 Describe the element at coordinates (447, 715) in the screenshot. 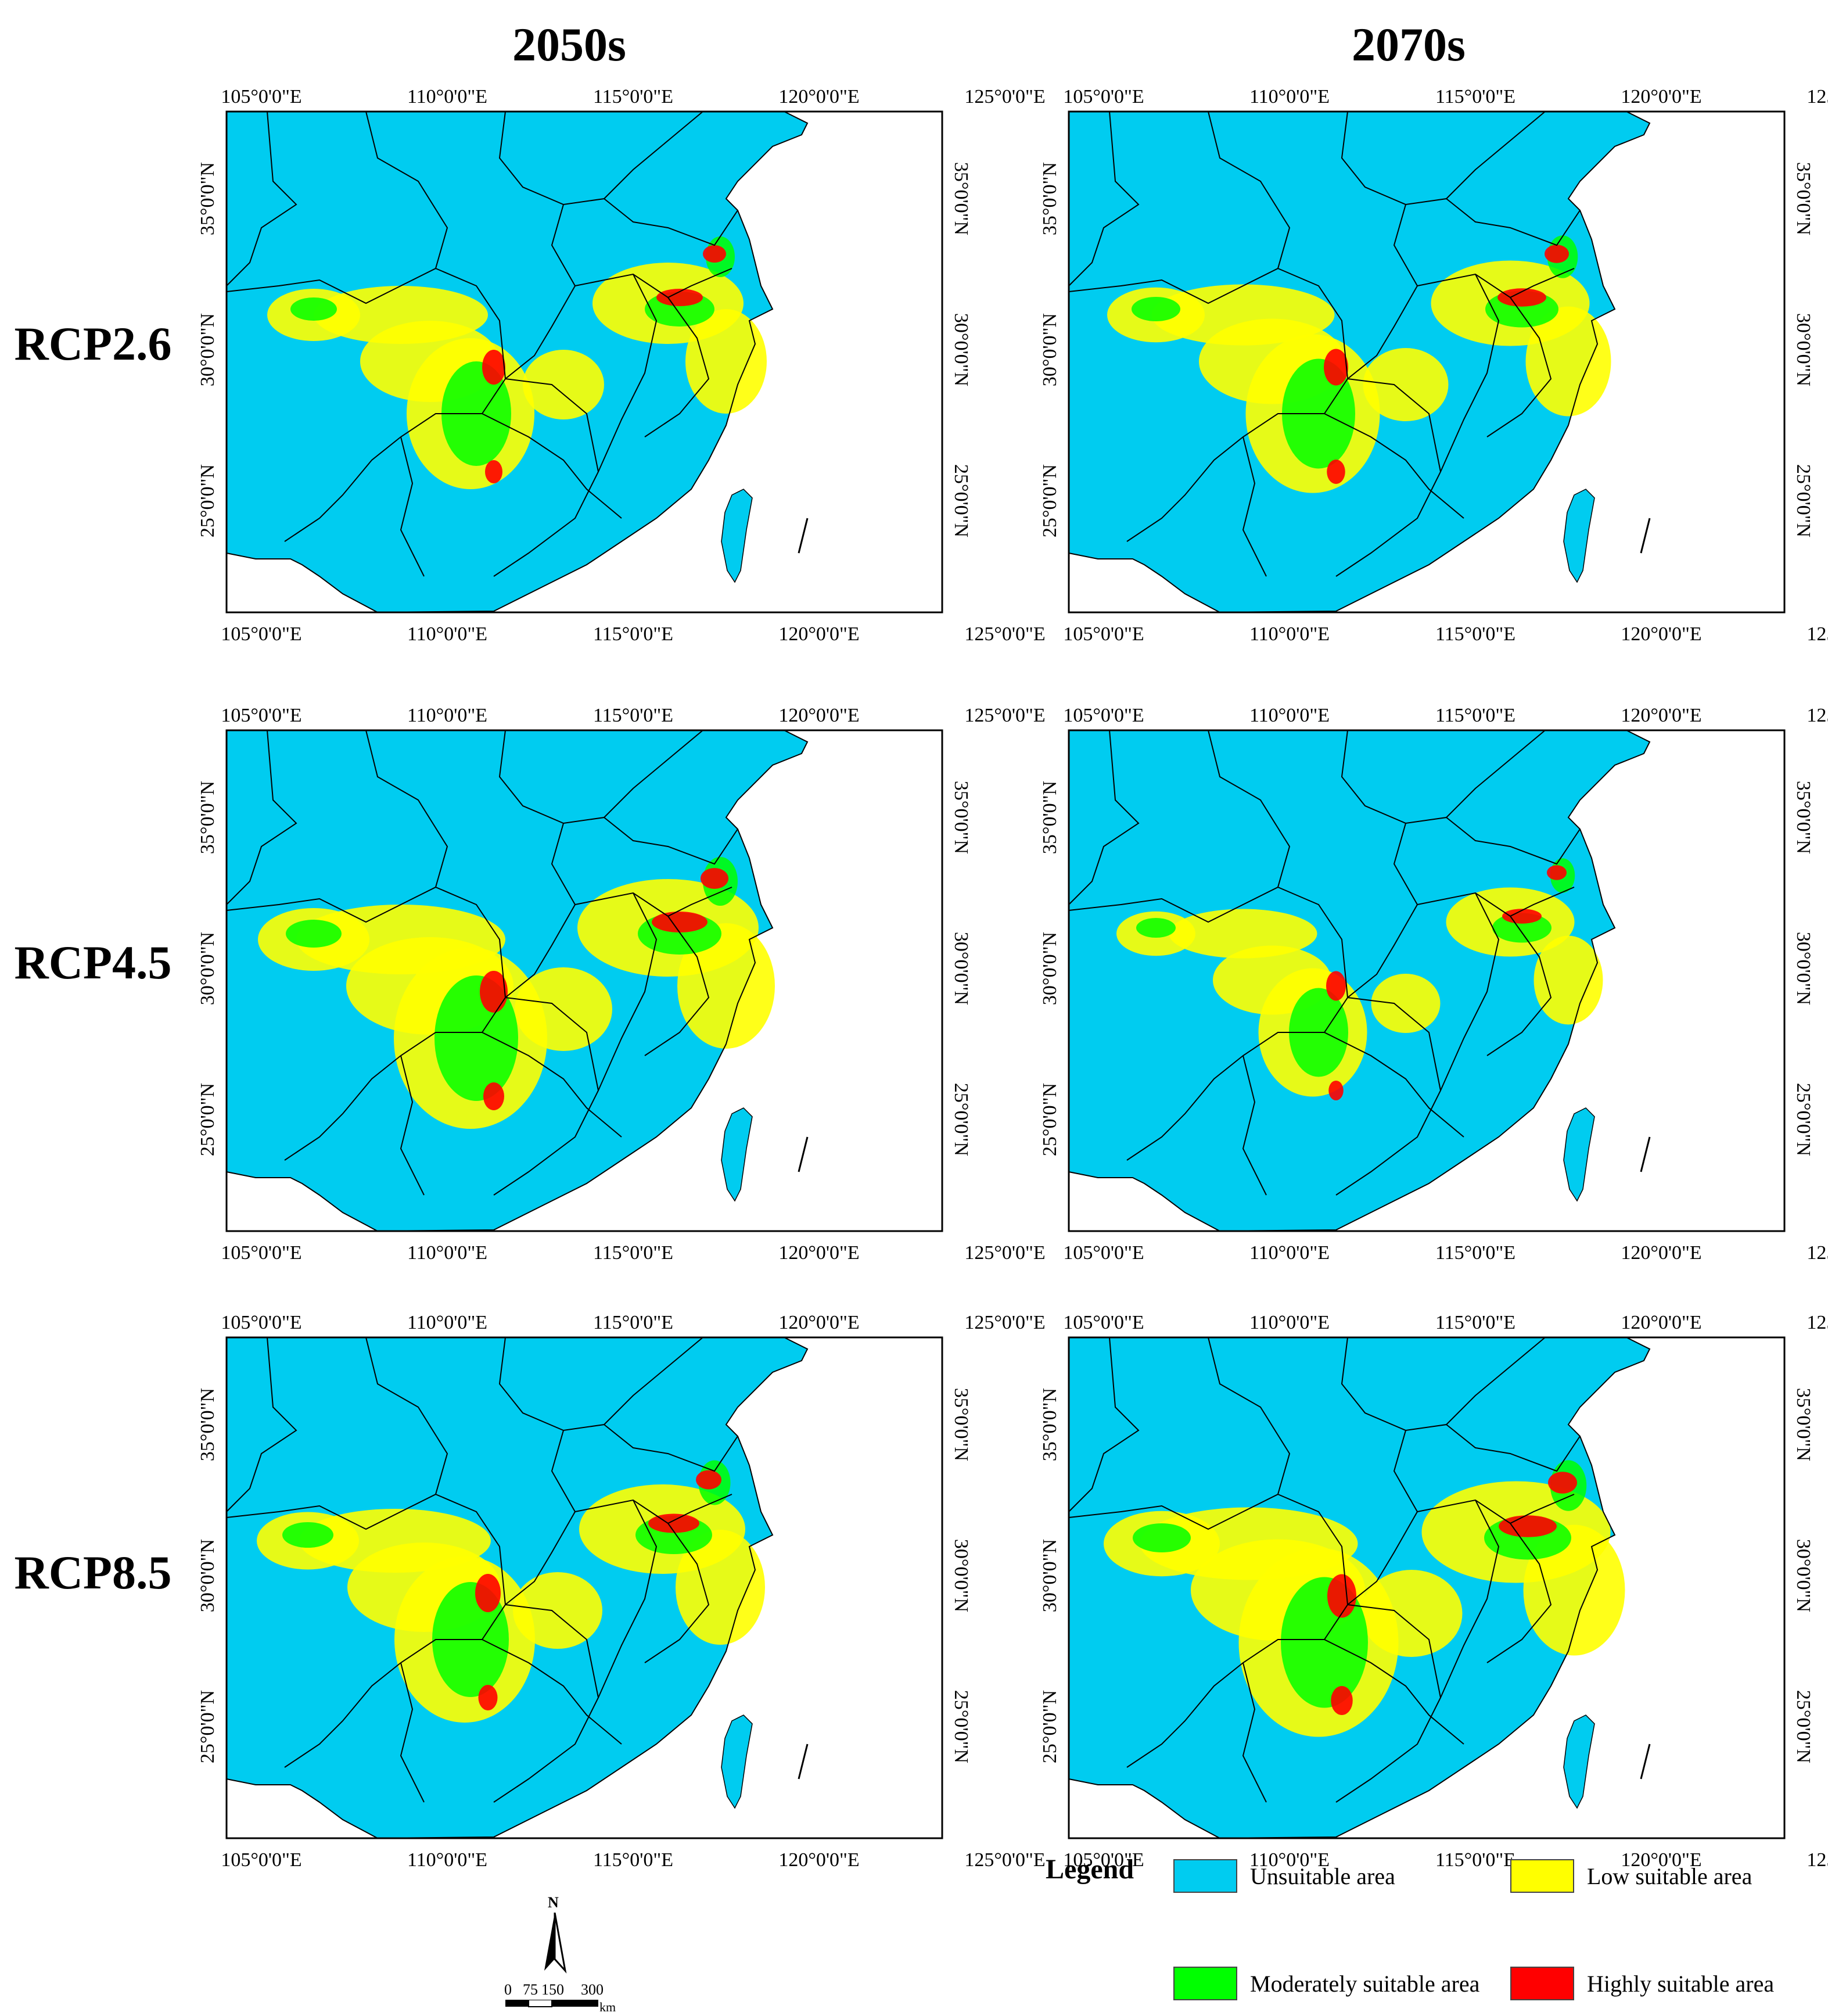

I see `x-tick-label-top: 110°0'0"E` at that location.